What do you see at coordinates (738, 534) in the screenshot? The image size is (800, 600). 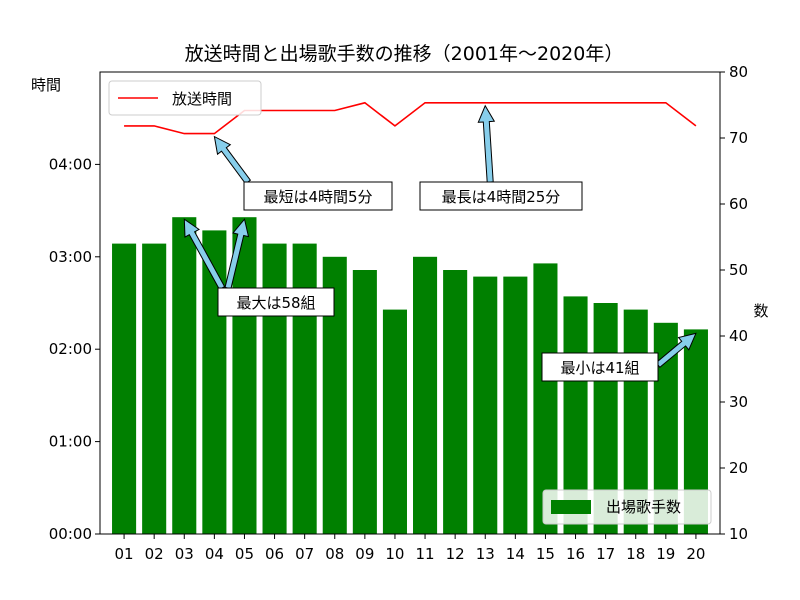 I see `right-tick-label-10: 10` at bounding box center [738, 534].